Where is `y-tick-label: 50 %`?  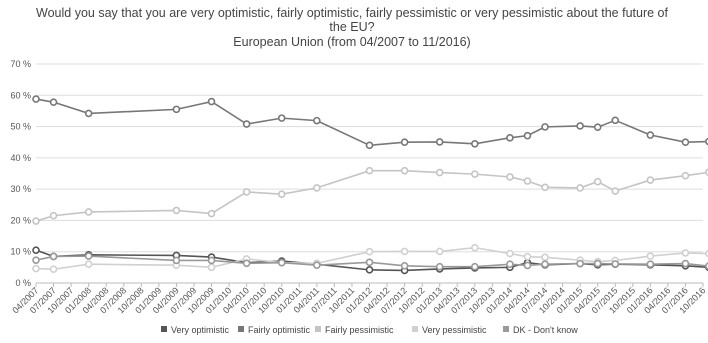
y-tick-label: 50 % is located at coordinates (20, 127).